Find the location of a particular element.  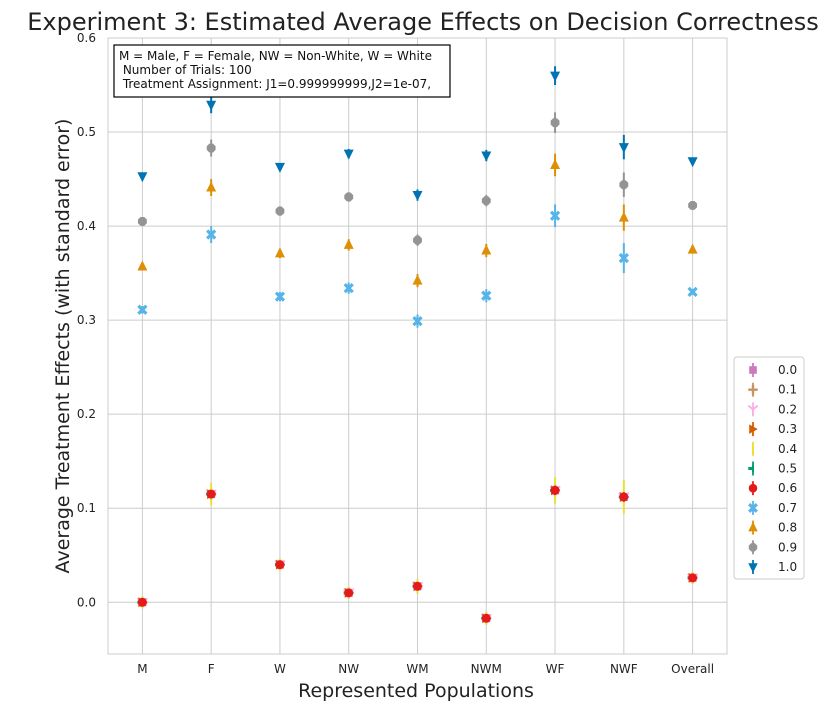

x-axis-ticks: M F W NW WM NWM WF NWF Overall is located at coordinates (425, 669).